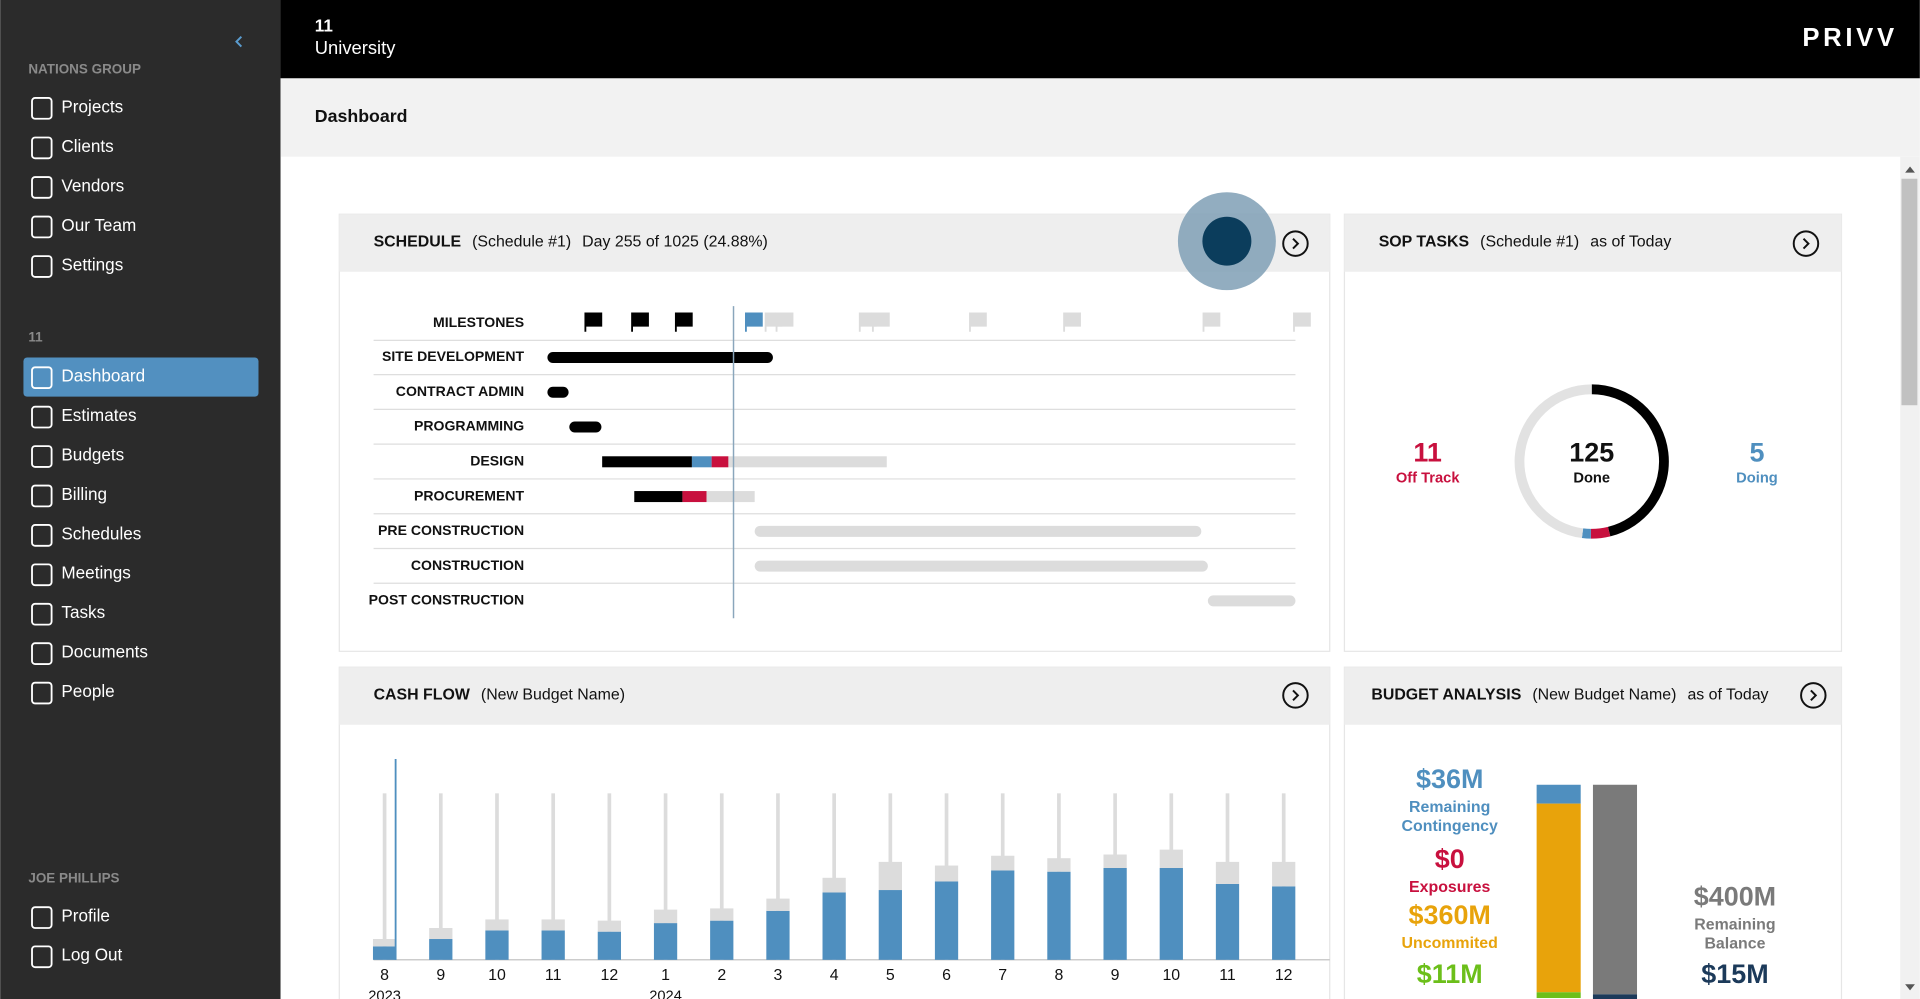 This screenshot has width=1920, height=999. Describe the element at coordinates (1734, 974) in the screenshot. I see `budget-value: $15M` at that location.